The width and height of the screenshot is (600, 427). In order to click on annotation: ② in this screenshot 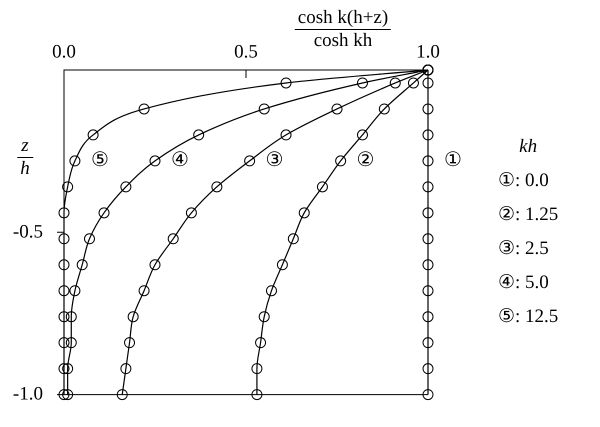, I will do `click(365, 160)`.